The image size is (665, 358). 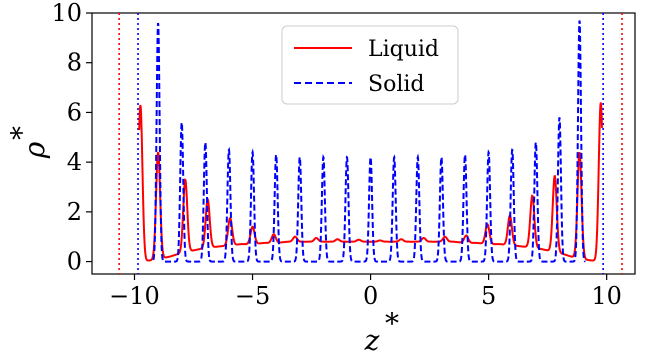 I want to click on legend: Liquid Solid, so click(x=370, y=65).